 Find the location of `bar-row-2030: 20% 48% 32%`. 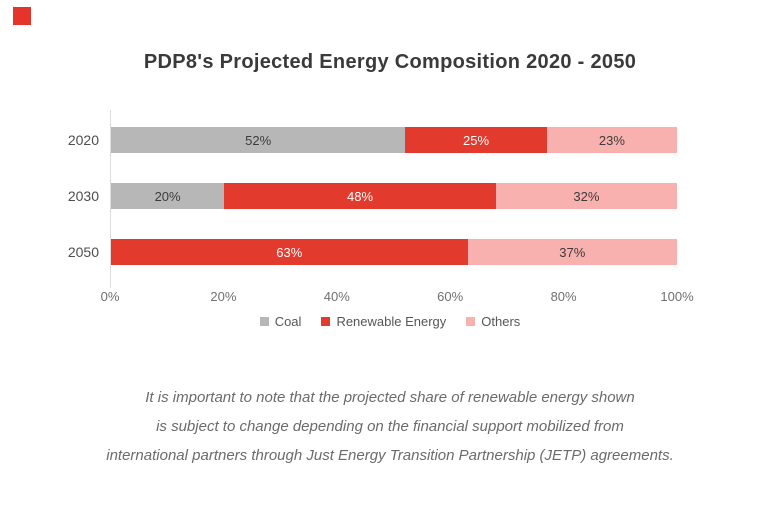

bar-row-2030: 20% 48% 32% is located at coordinates (394, 196).